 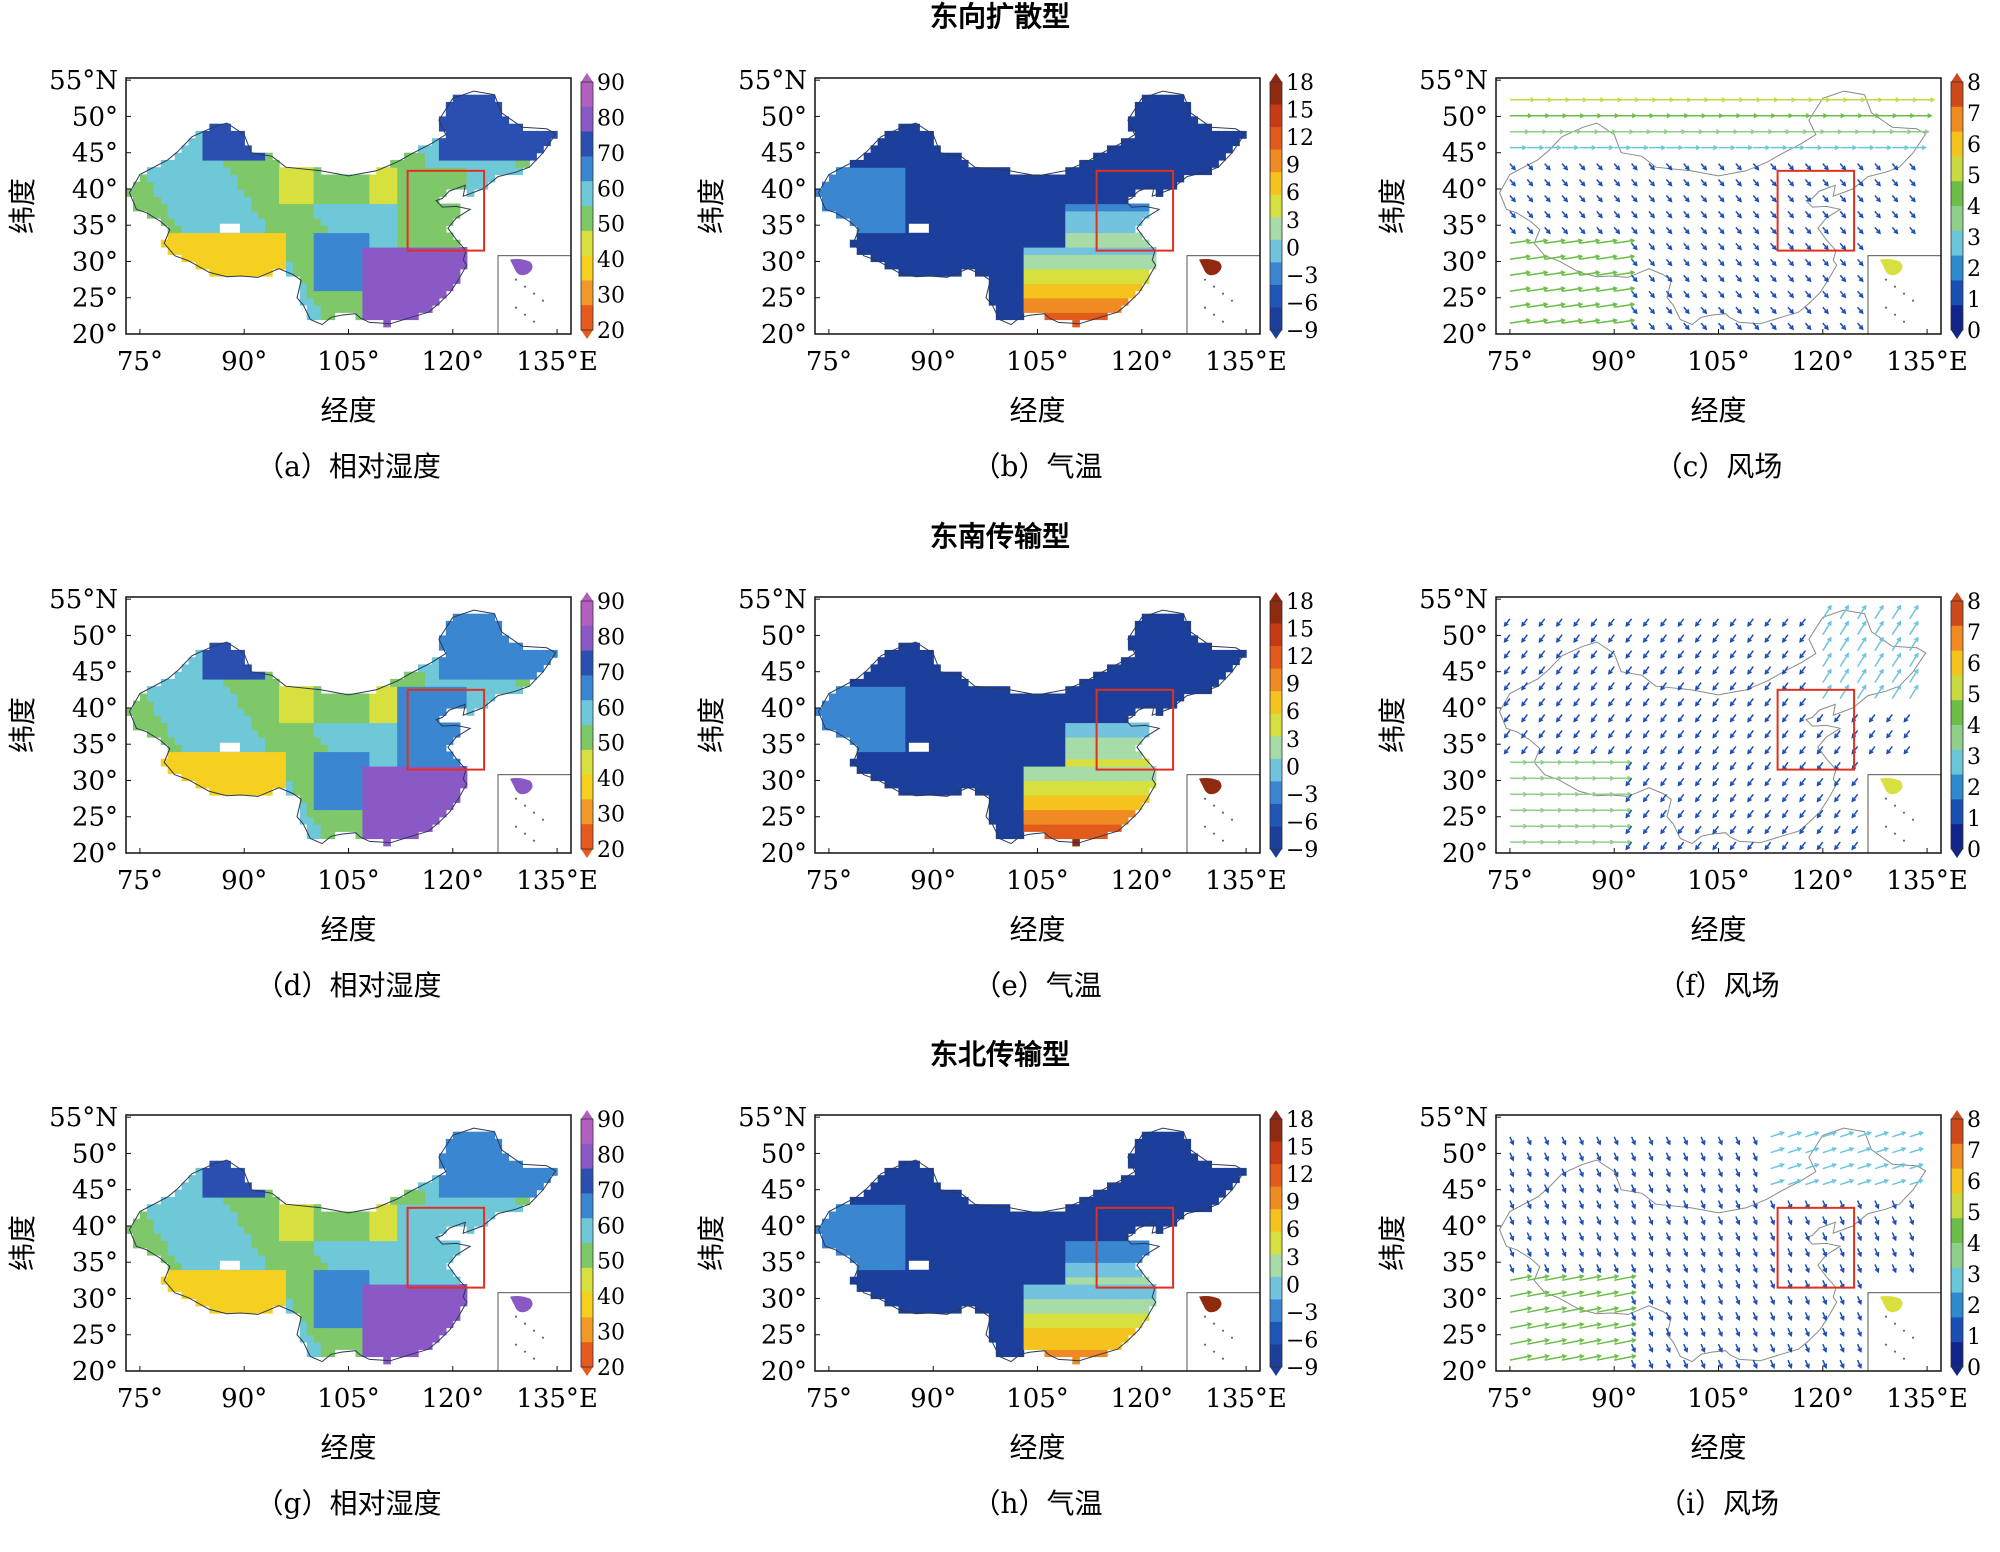 What do you see at coordinates (1712, 727) in the screenshot?
I see `china-outline` at bounding box center [1712, 727].